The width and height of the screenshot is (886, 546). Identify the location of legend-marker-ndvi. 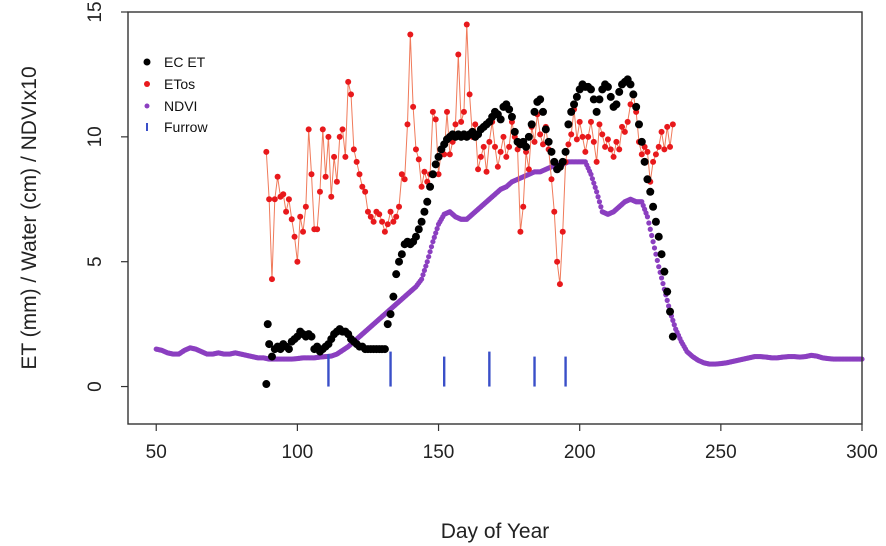
(147, 106).